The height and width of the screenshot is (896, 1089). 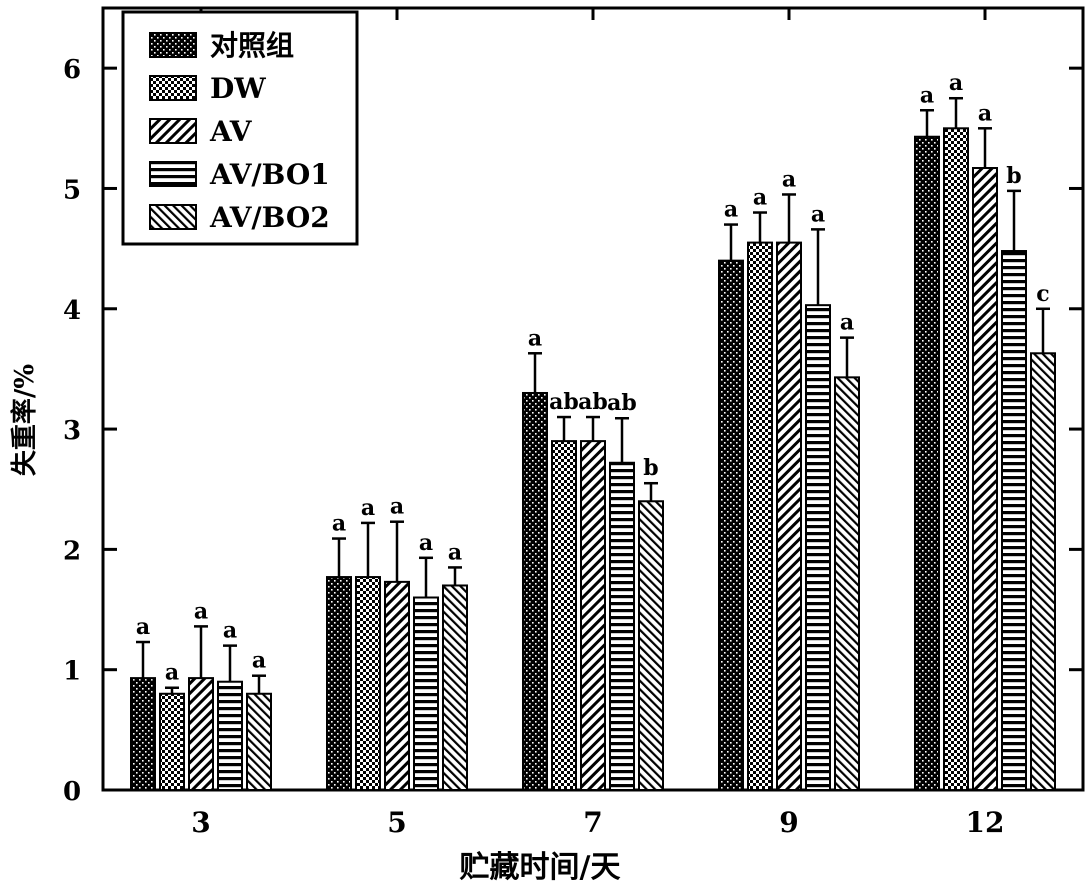 What do you see at coordinates (72, 431) in the screenshot?
I see `y-tick-label: 3` at bounding box center [72, 431].